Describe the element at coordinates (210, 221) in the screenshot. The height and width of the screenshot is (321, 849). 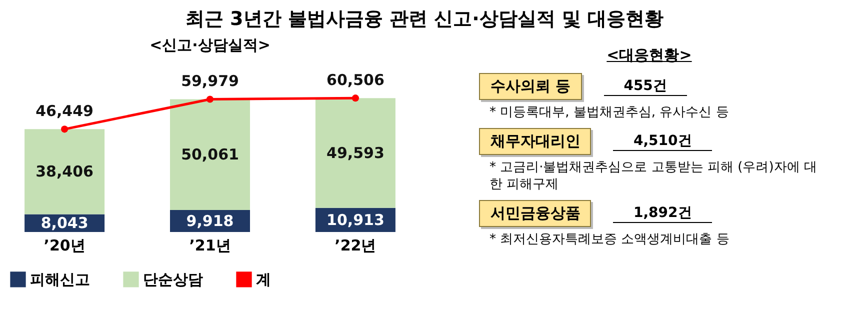
I see `data-label: 9,918` at that location.